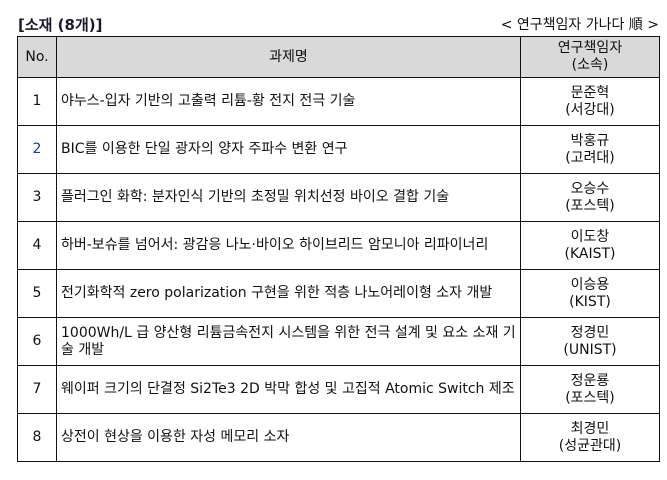 The height and width of the screenshot is (480, 667). What do you see at coordinates (288, 101) in the screenshot?
I see `project-title: 야누스-입자 기반의 고출력 리튬-황 전지 전극 기술` at bounding box center [288, 101].